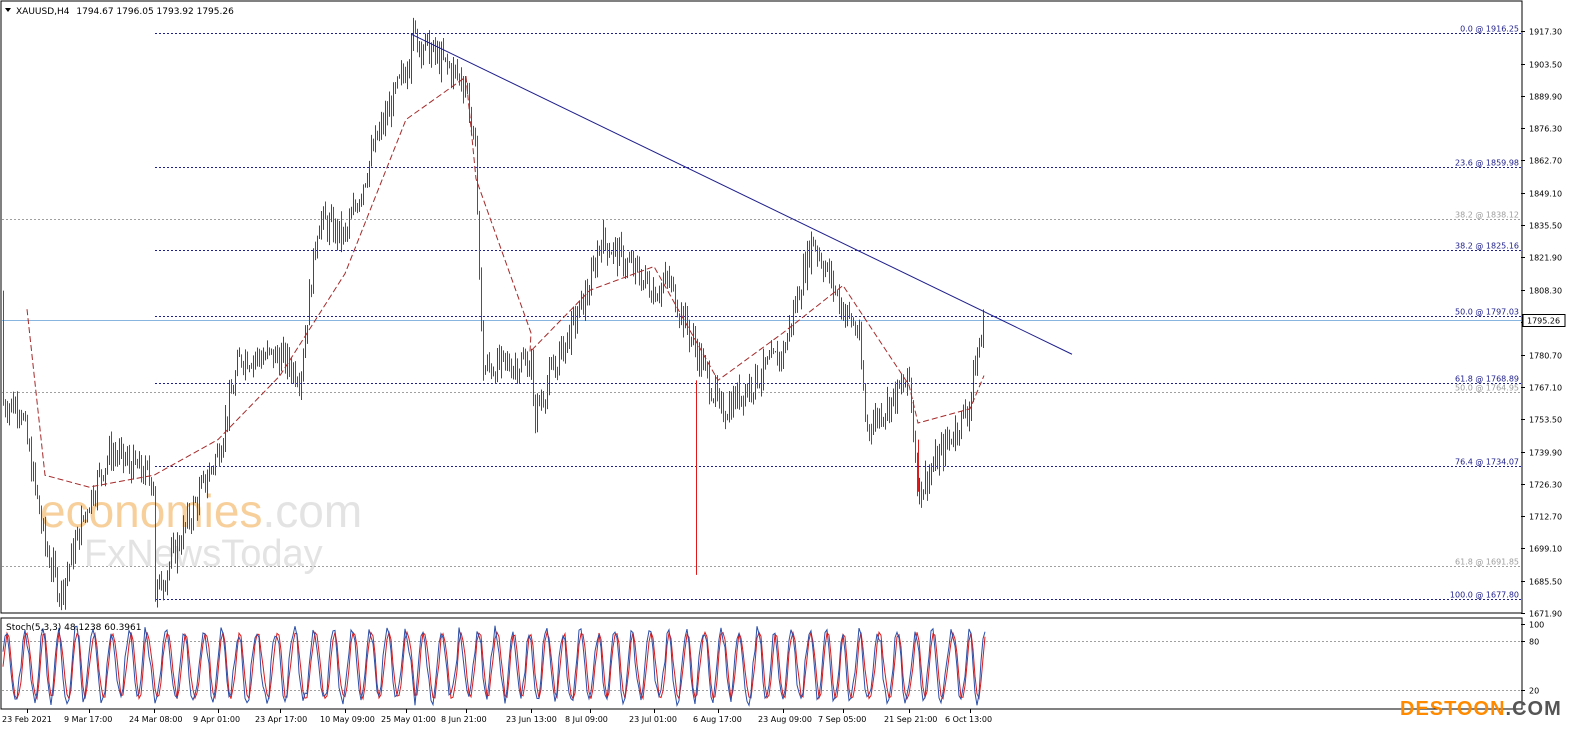 The width and height of the screenshot is (1596, 743). What do you see at coordinates (1545, 420) in the screenshot?
I see `y-tick-label: 1753.50` at bounding box center [1545, 420].